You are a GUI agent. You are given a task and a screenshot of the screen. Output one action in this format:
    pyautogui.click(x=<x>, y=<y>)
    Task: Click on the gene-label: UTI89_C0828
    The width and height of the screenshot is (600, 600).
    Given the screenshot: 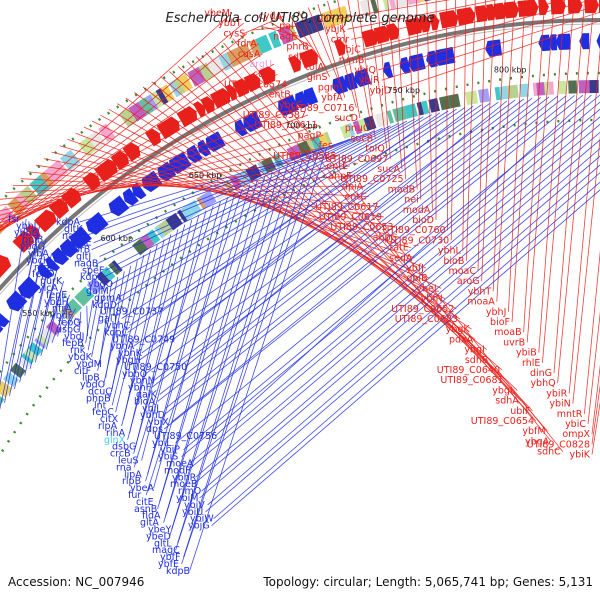 What is the action you would take?
    pyautogui.click(x=558, y=444)
    